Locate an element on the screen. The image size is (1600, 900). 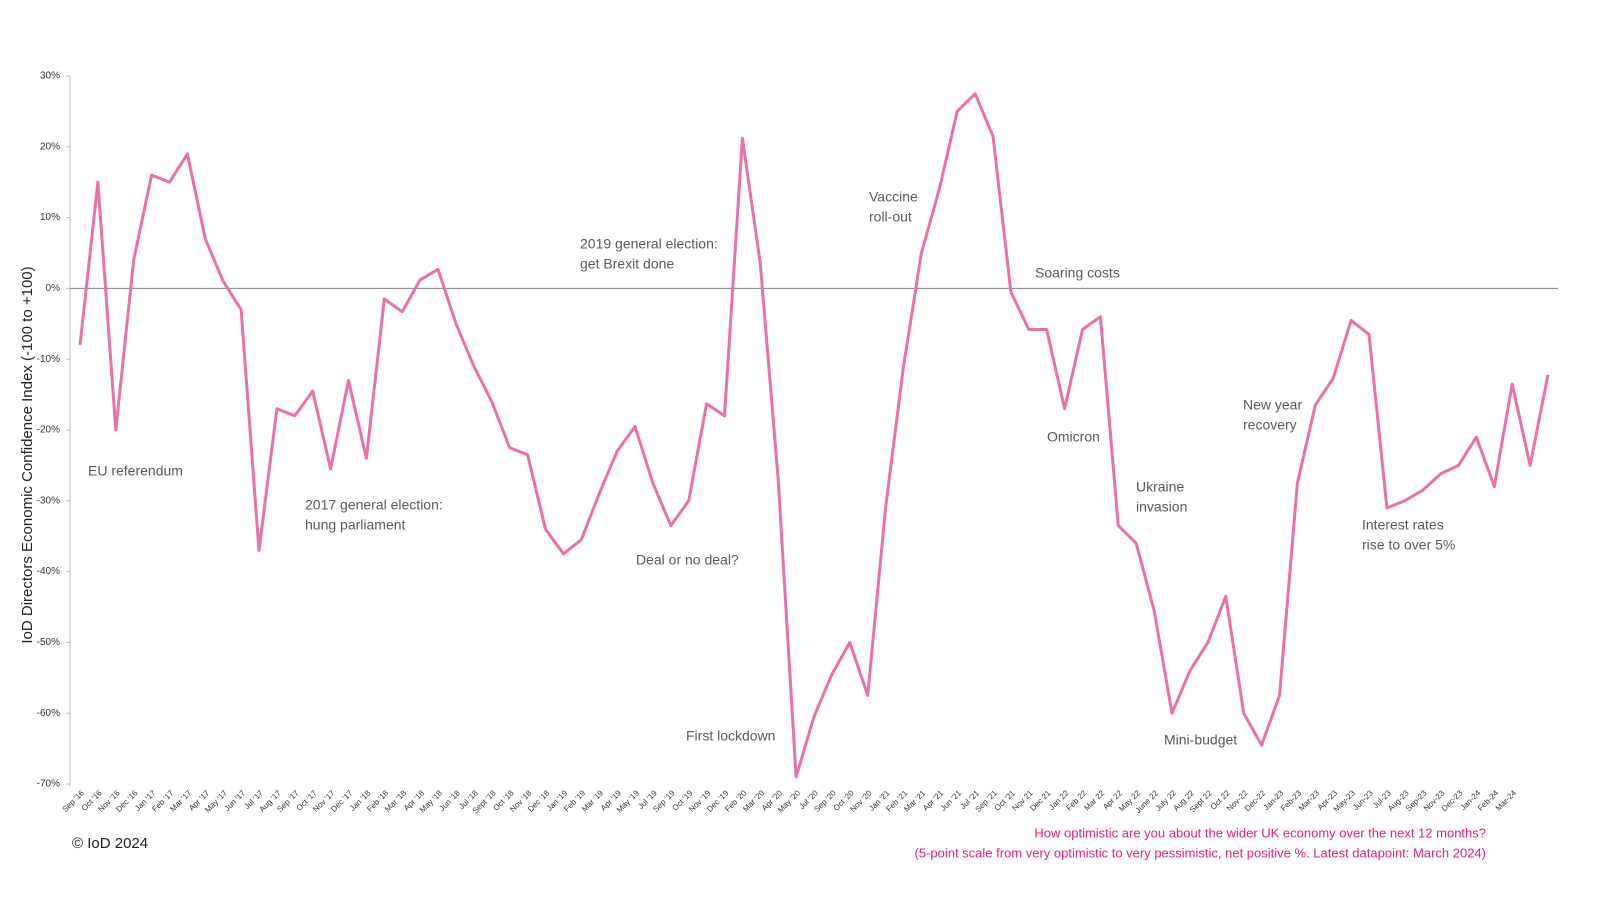
annotation: hung parliament is located at coordinates (355, 525).